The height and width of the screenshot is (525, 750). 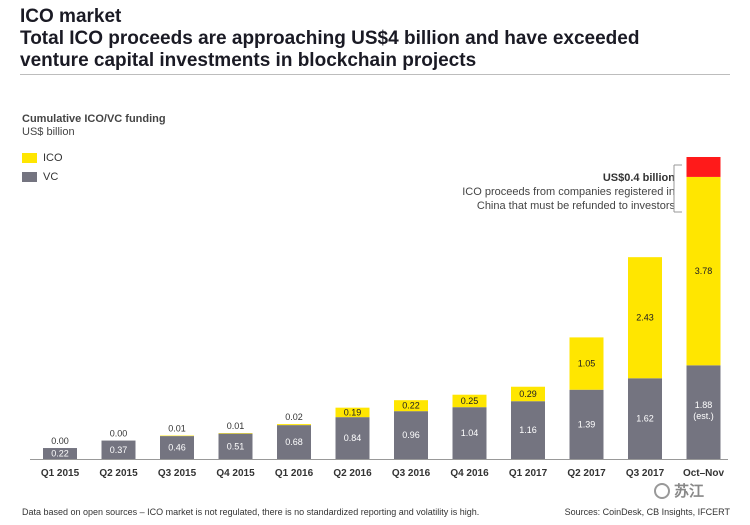 I want to click on data-label-ico: 0.19, so click(x=353, y=412).